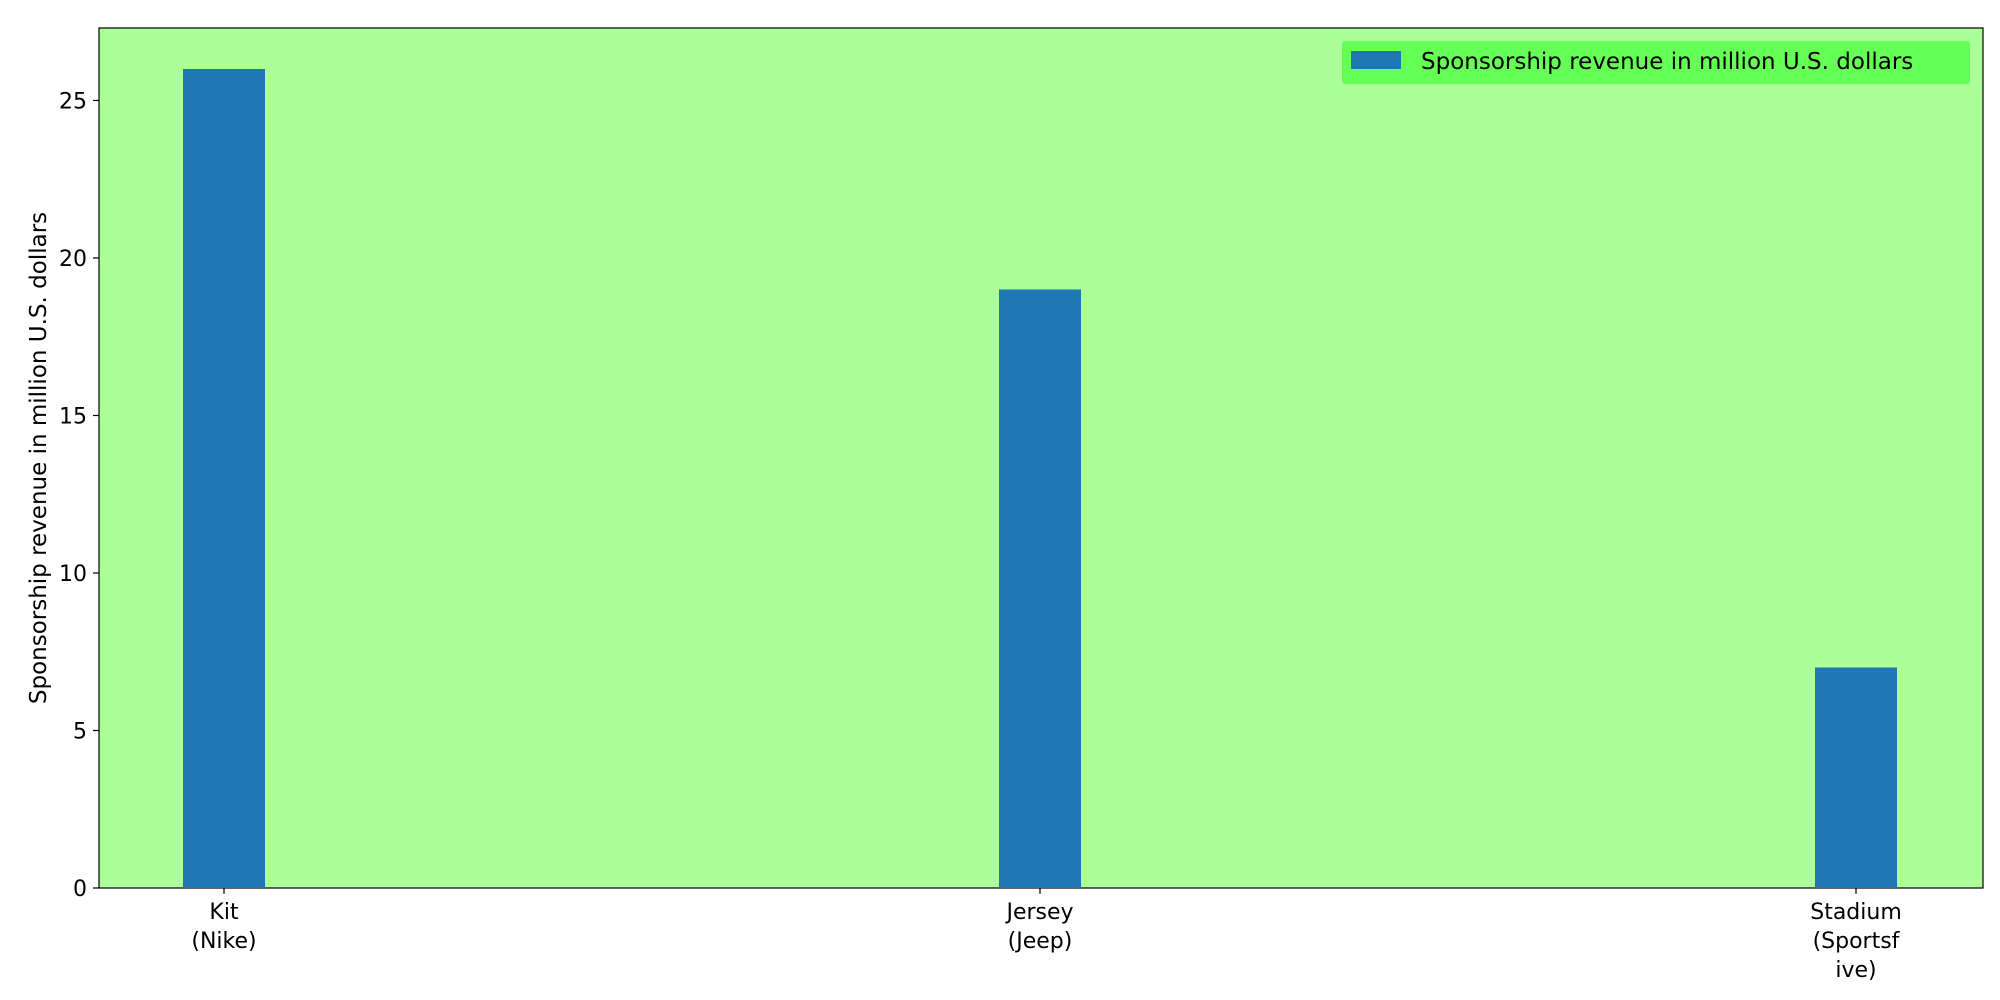  What do you see at coordinates (1038, 927) in the screenshot?
I see `x-tick-label: Jersey (Jeep)` at bounding box center [1038, 927].